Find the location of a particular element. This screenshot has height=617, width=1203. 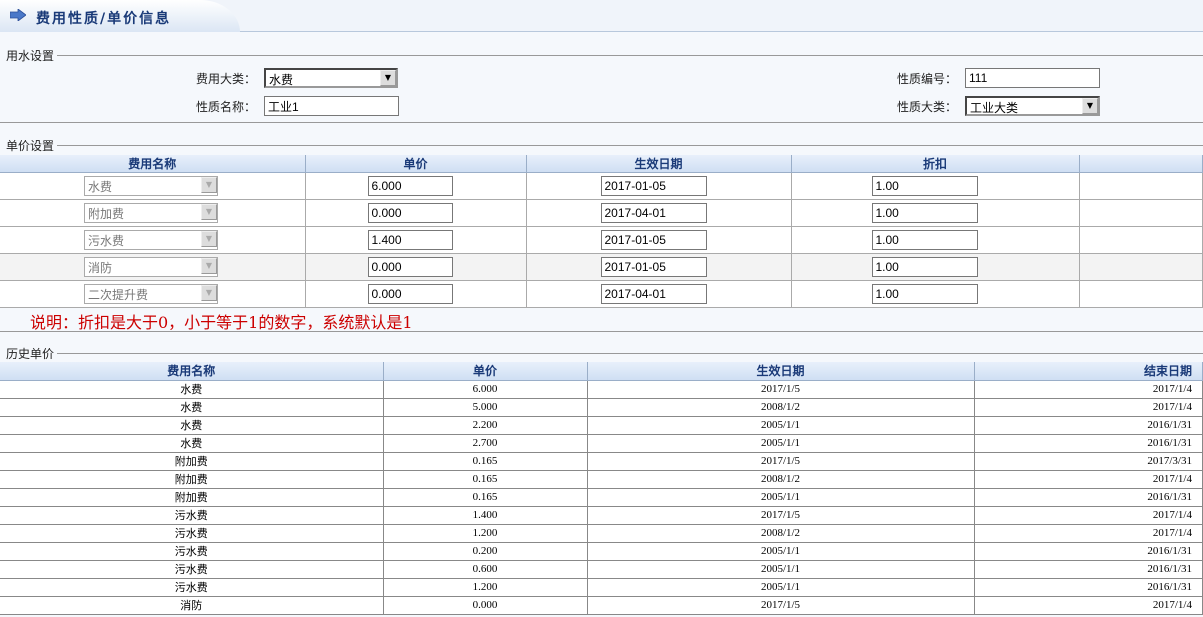

fee-name-select: 水费 ▼ is located at coordinates (151, 186).